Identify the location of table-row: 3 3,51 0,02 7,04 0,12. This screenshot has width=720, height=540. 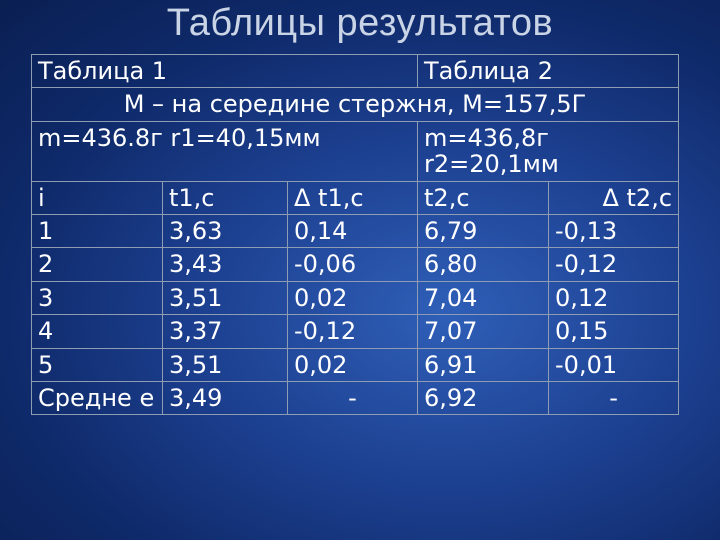
(355, 298).